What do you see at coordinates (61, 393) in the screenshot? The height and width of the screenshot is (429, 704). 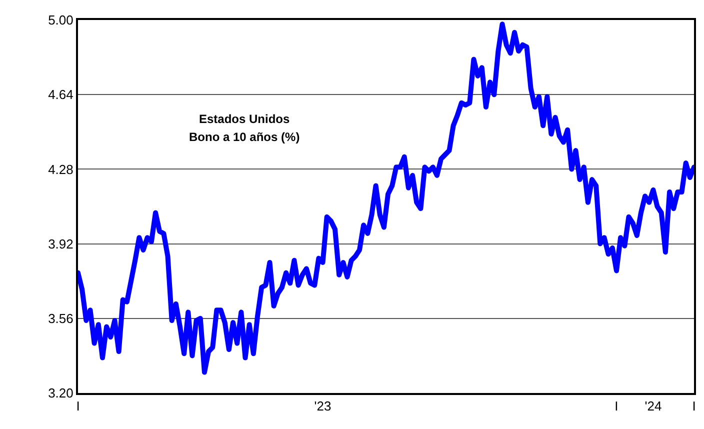 I see `y-tick-label: 3.20` at bounding box center [61, 393].